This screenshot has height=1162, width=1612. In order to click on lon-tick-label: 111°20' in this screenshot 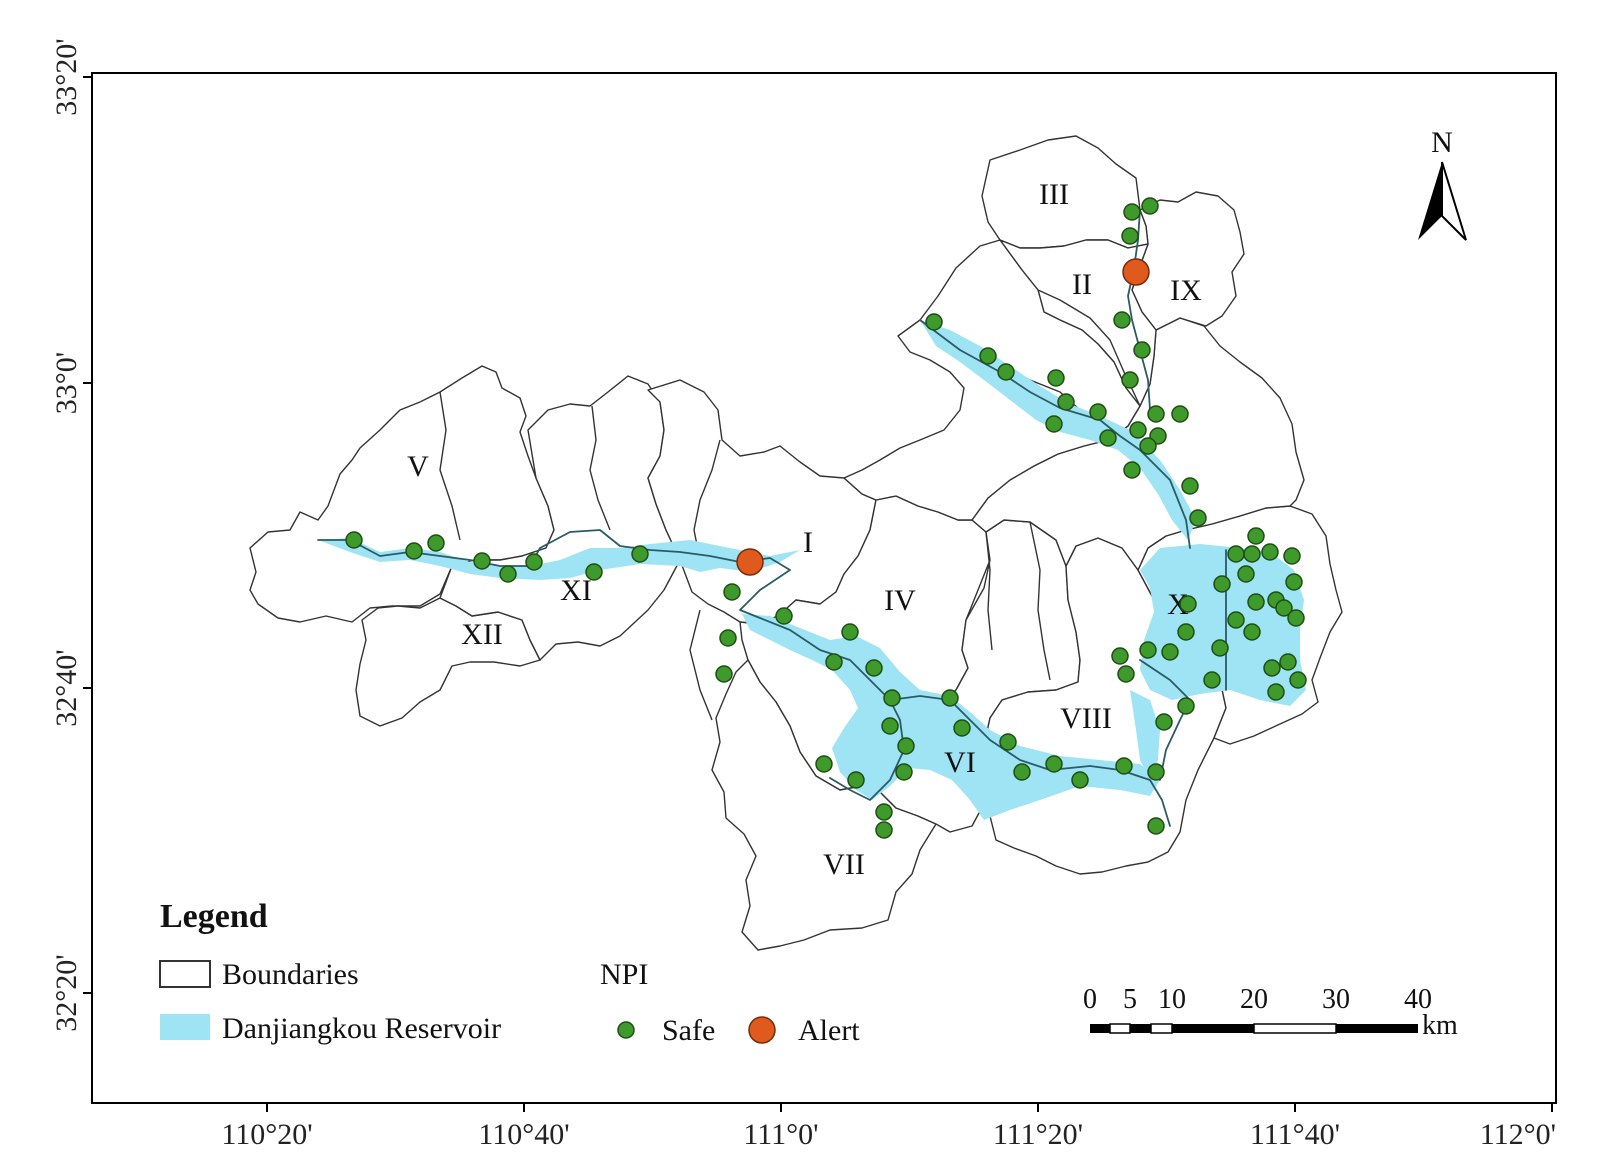, I will do `click(1038, 1134)`.